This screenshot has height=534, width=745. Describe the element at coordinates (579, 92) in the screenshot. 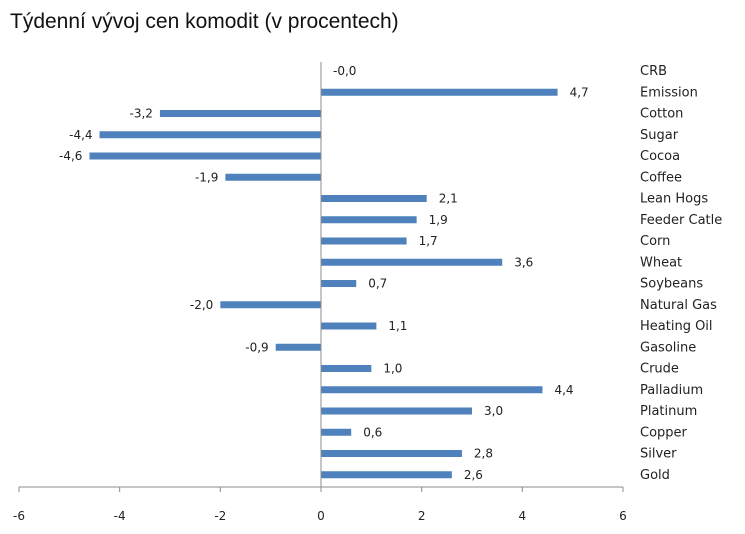

I see `value-label: 4,7` at that location.